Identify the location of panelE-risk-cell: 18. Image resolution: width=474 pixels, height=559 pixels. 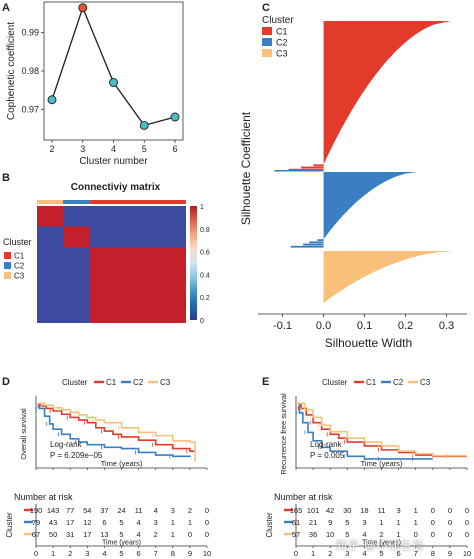
(364, 510).